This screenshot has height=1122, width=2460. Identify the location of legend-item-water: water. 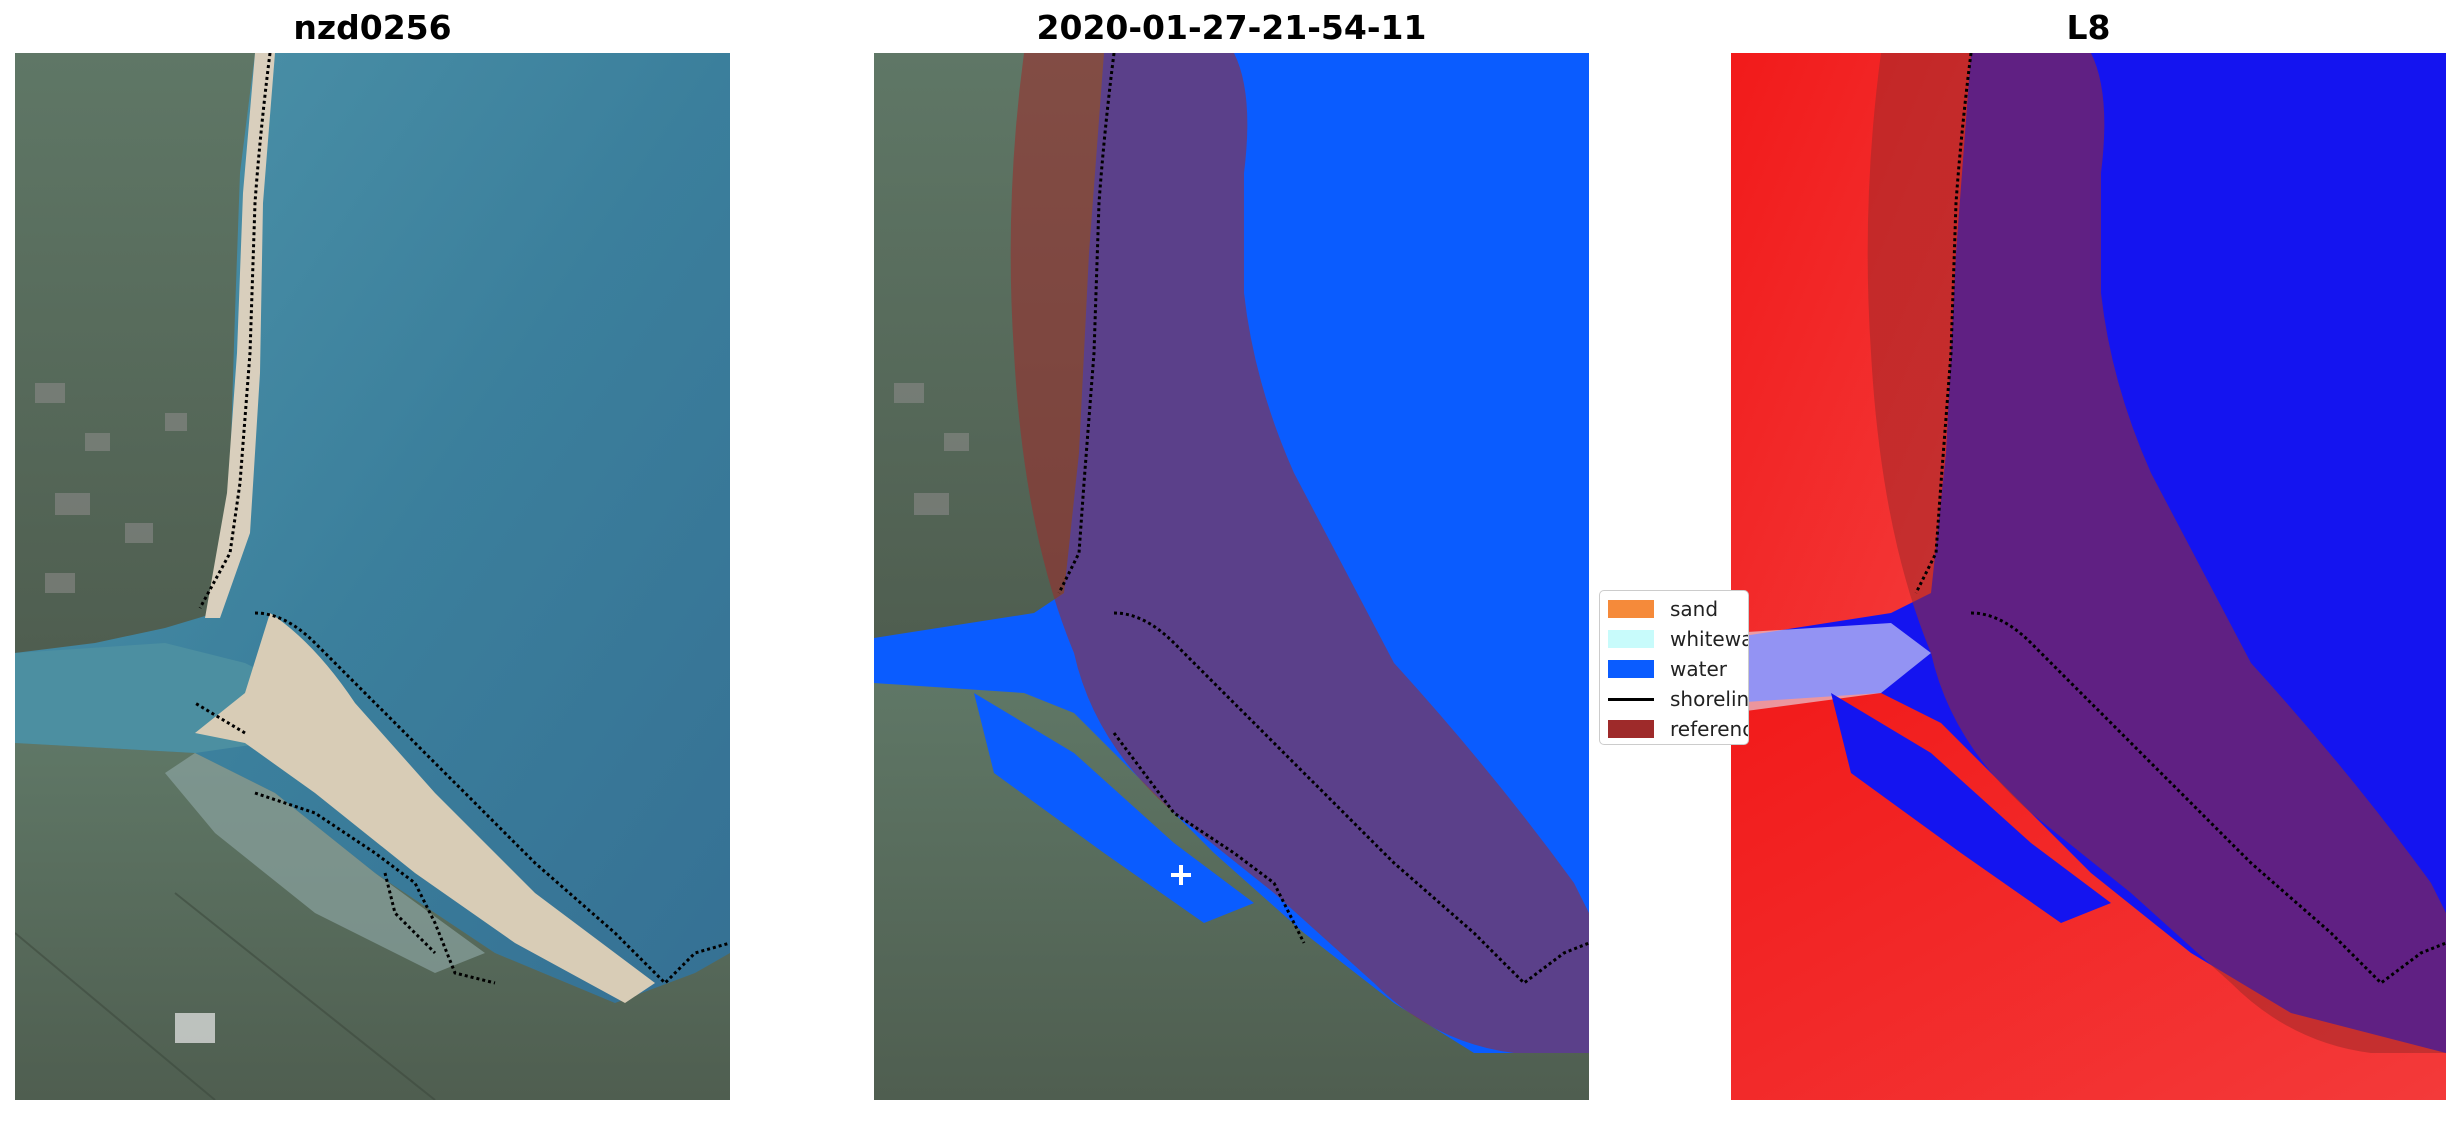
(1678, 669).